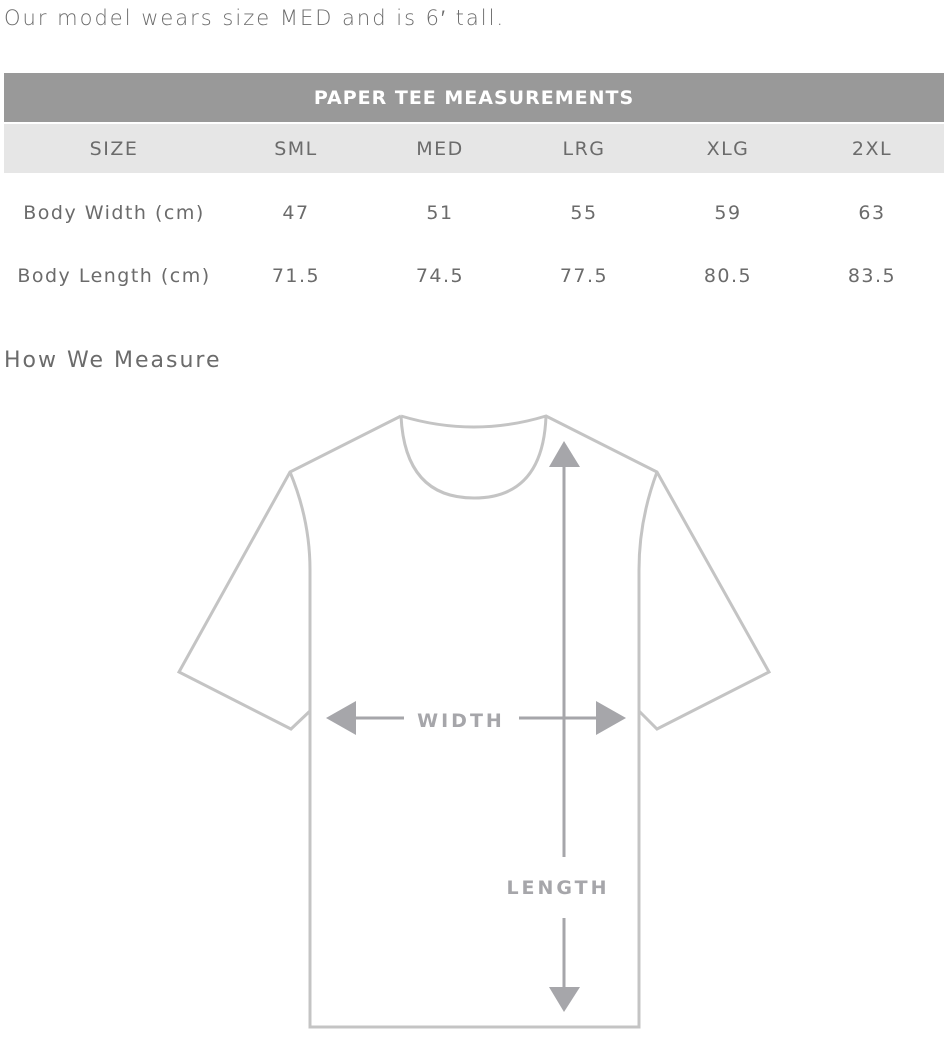 The width and height of the screenshot is (948, 1042). Describe the element at coordinates (584, 275) in the screenshot. I see `cell: 77.5` at that location.